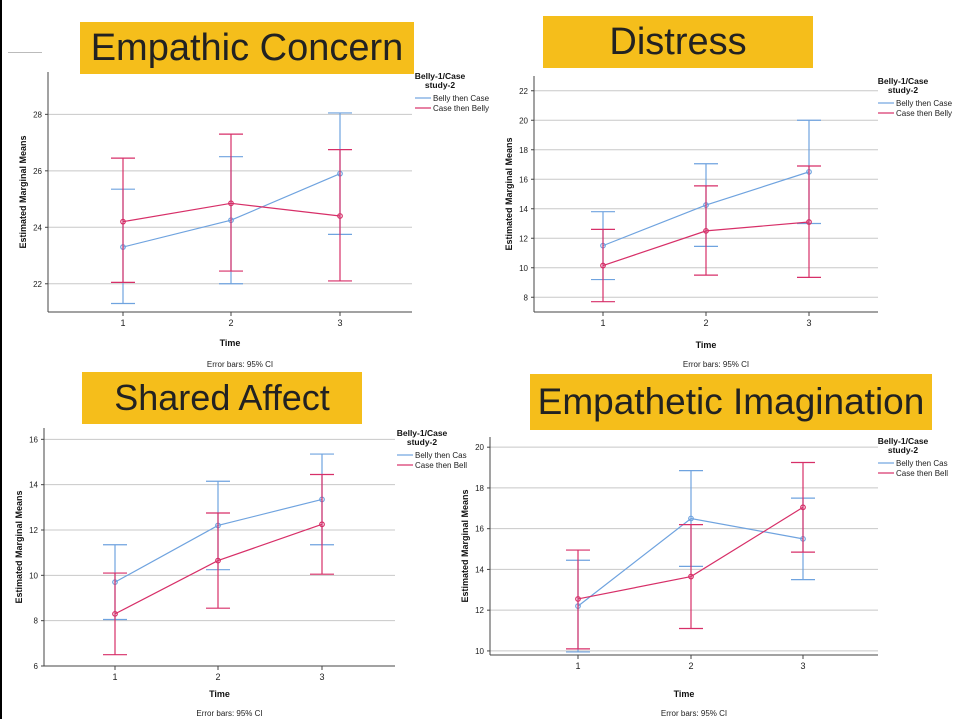 This screenshot has width=953, height=719. Describe the element at coordinates (25, 52) in the screenshot. I see `decorative-line` at that location.